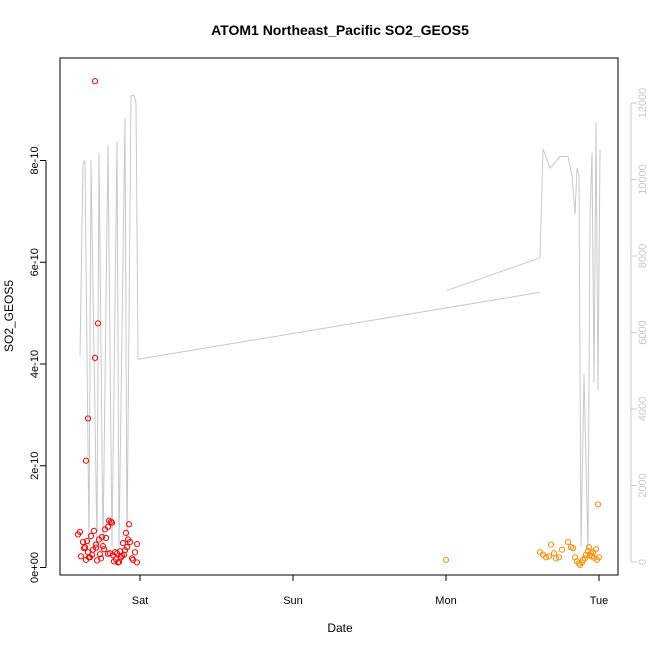  Describe the element at coordinates (643, 485) in the screenshot. I see `y-tick-label-right: 2000` at that location.